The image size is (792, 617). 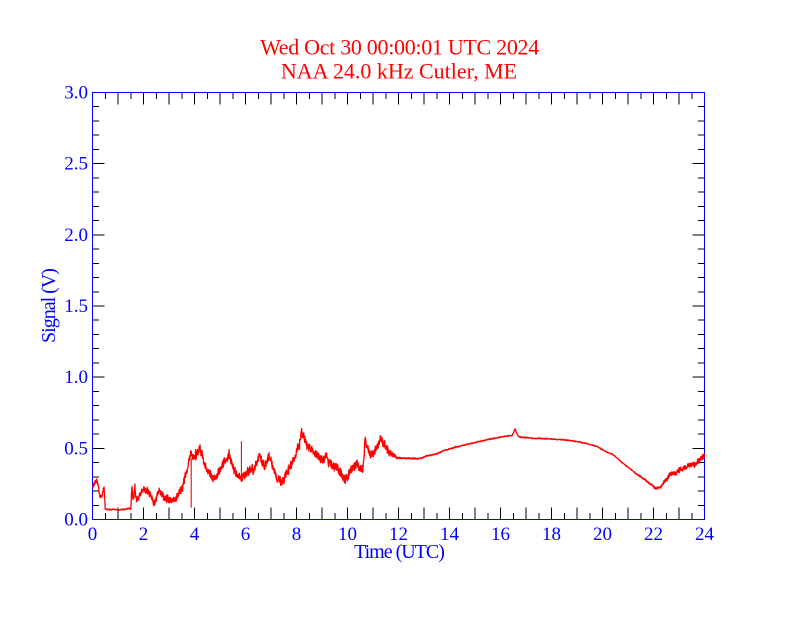 I want to click on svg-text: 10, so click(x=347, y=534).